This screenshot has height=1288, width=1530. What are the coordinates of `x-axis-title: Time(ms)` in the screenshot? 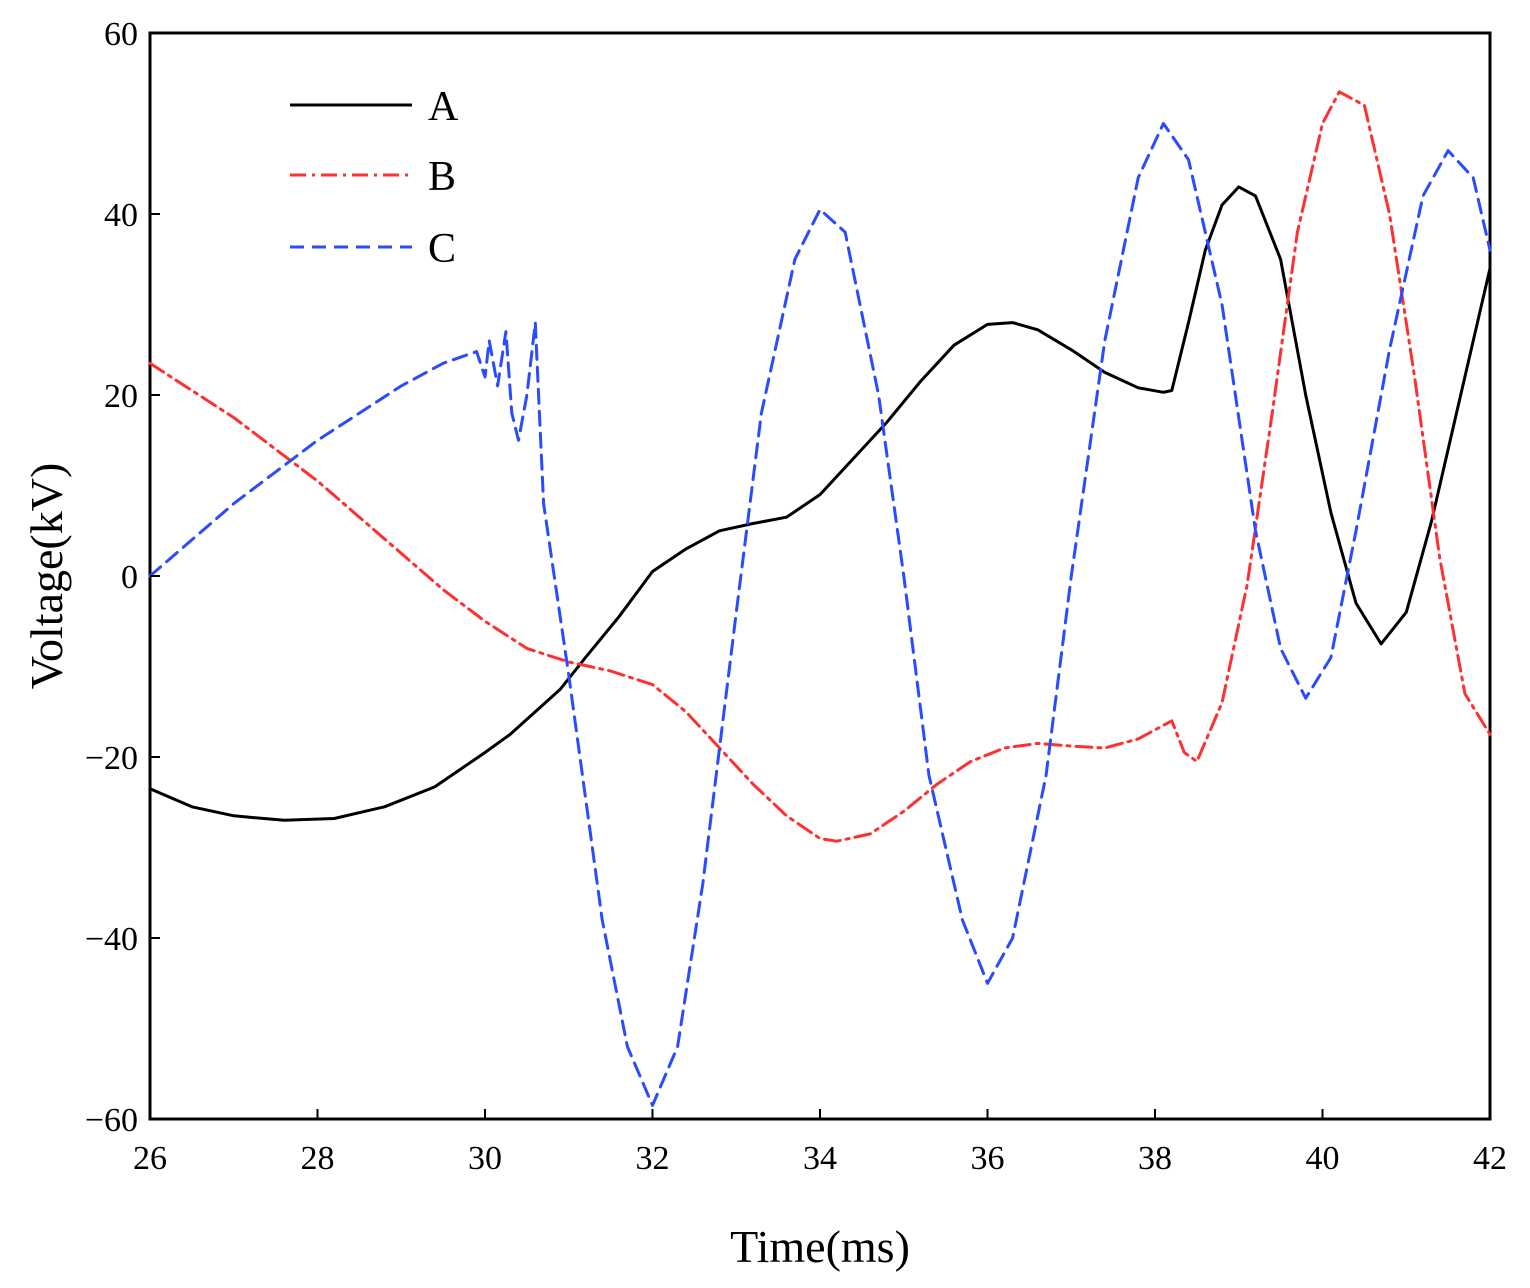 It's located at (820, 1246).